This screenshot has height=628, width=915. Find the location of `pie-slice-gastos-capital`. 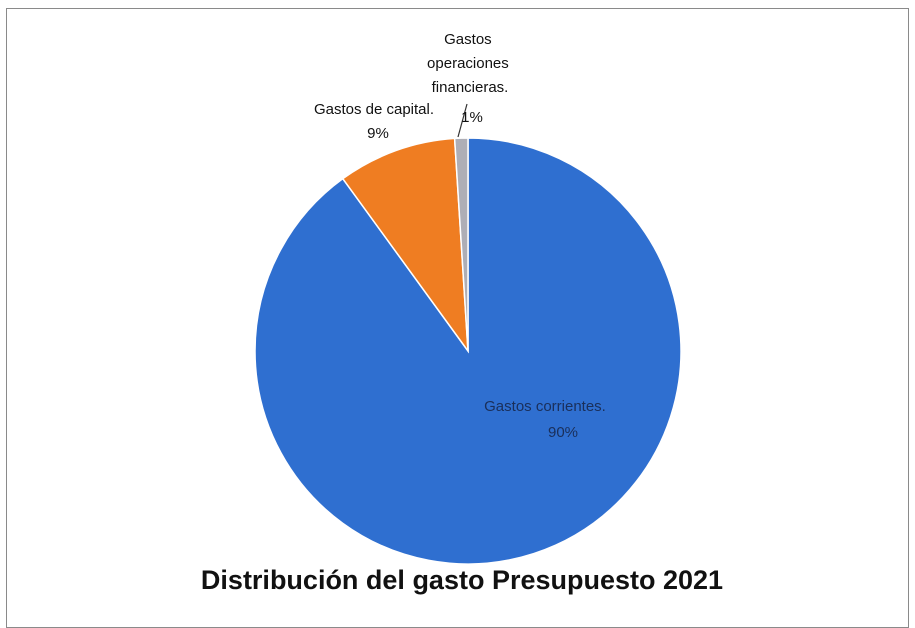

pie-slice-gastos-capital is located at coordinates (405, 245).